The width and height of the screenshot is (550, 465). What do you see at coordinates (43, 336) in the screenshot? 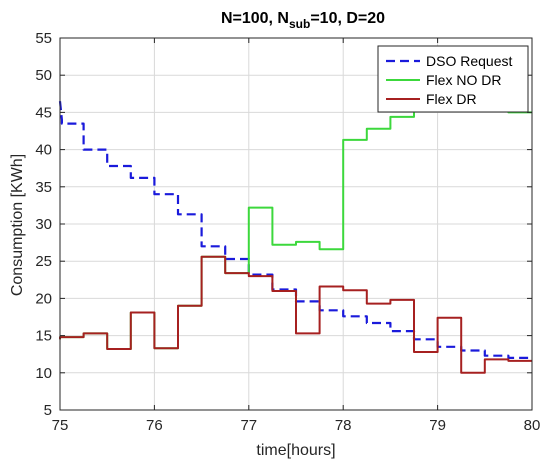
I see `y-tick-label-2: 15` at bounding box center [43, 336].